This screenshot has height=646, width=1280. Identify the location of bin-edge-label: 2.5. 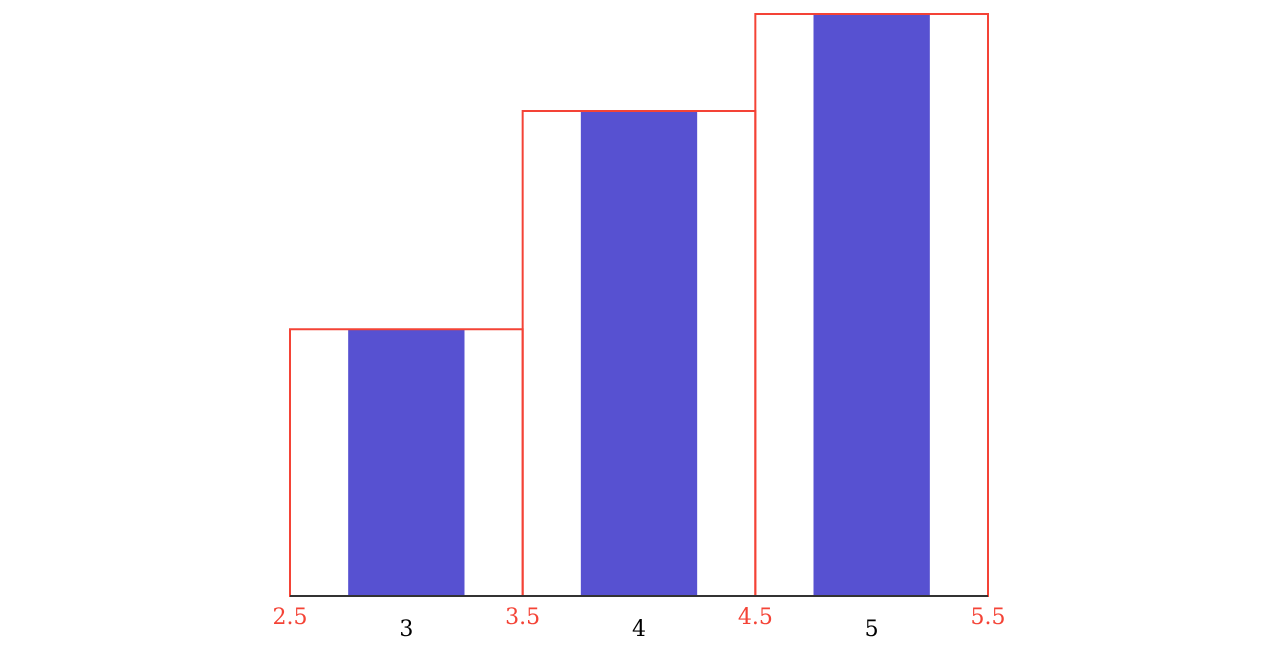
(290, 617).